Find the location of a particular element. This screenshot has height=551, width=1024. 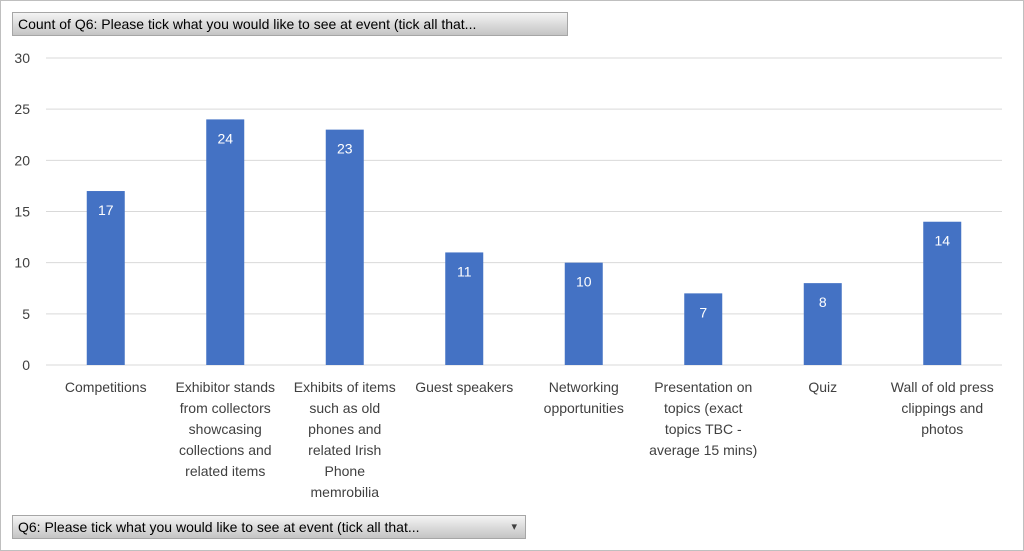

category-label-line: Guest speakers is located at coordinates (464, 387).